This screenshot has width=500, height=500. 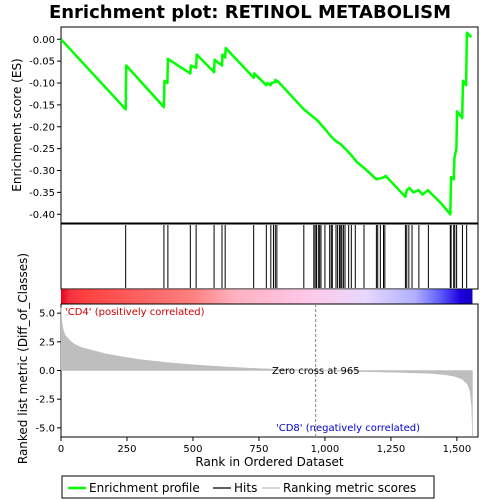 I want to click on rank-x-tick-label: 250, so click(x=126, y=449).